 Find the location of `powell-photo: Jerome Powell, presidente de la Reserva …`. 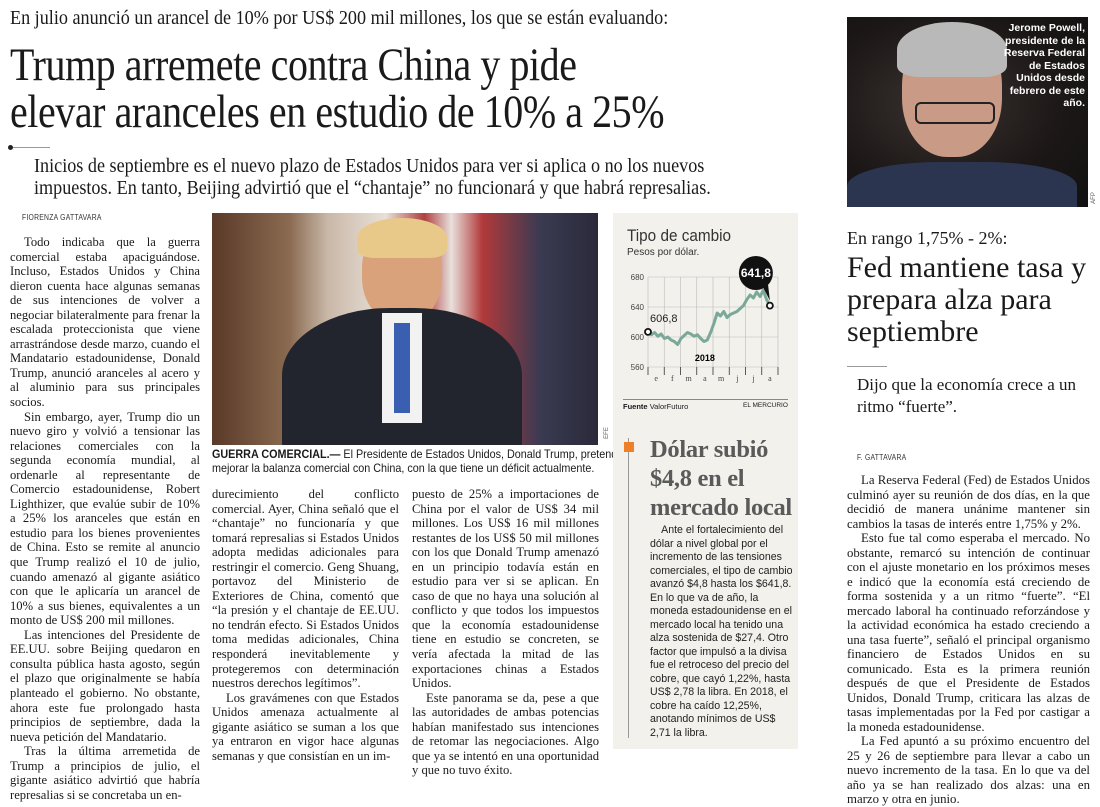

powell-photo: Jerome Powell, presidente de la Reserva … is located at coordinates (967, 112).